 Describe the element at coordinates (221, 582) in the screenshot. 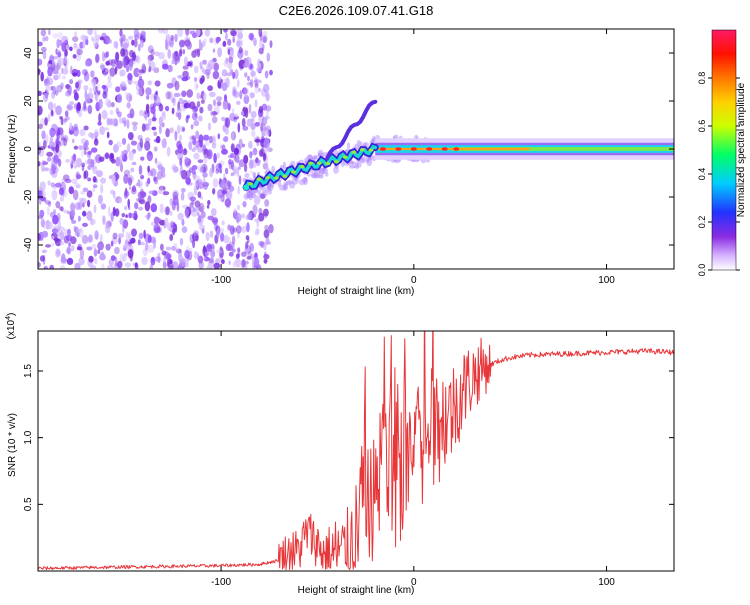

I see `bottom-x-tick-label: -100` at that location.